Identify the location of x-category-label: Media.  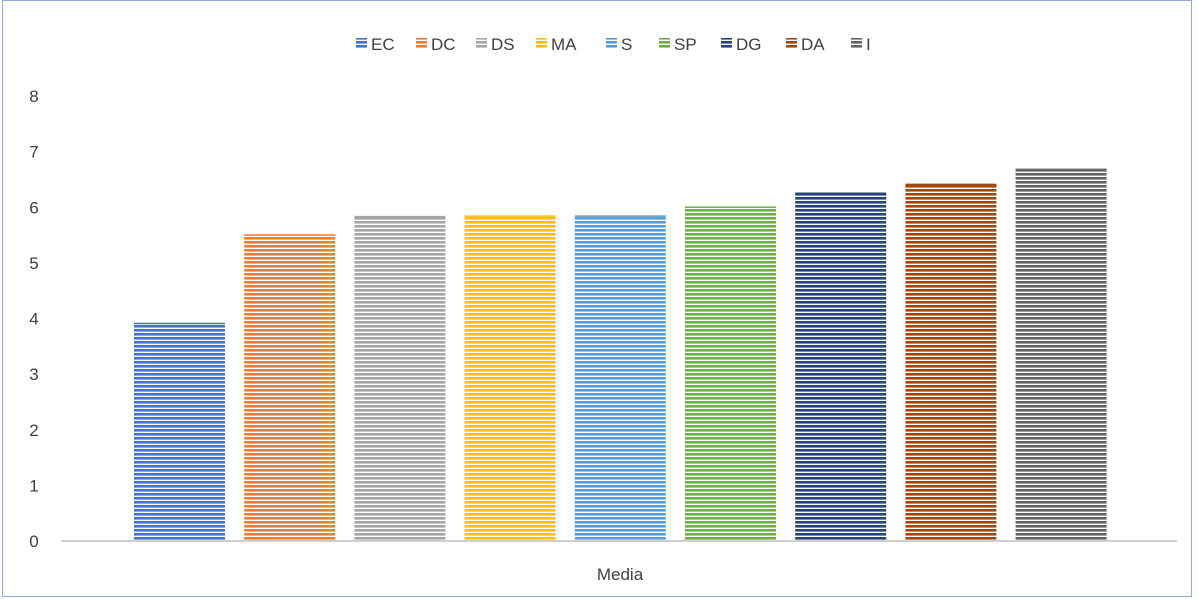
(620, 574).